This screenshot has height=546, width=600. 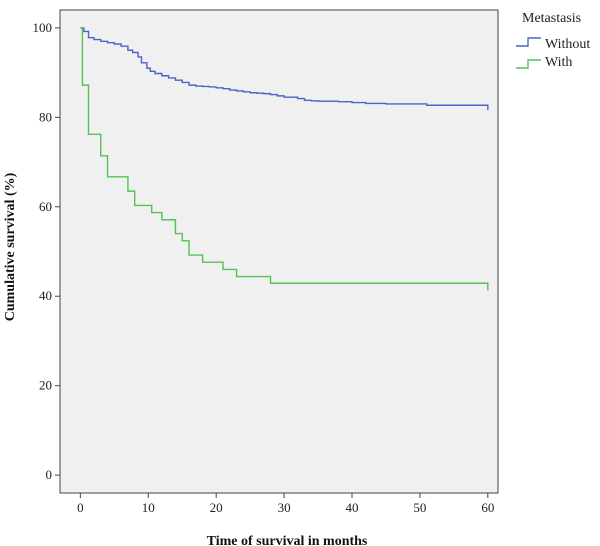 I want to click on x-tick-label-50: 50, so click(x=419, y=507).